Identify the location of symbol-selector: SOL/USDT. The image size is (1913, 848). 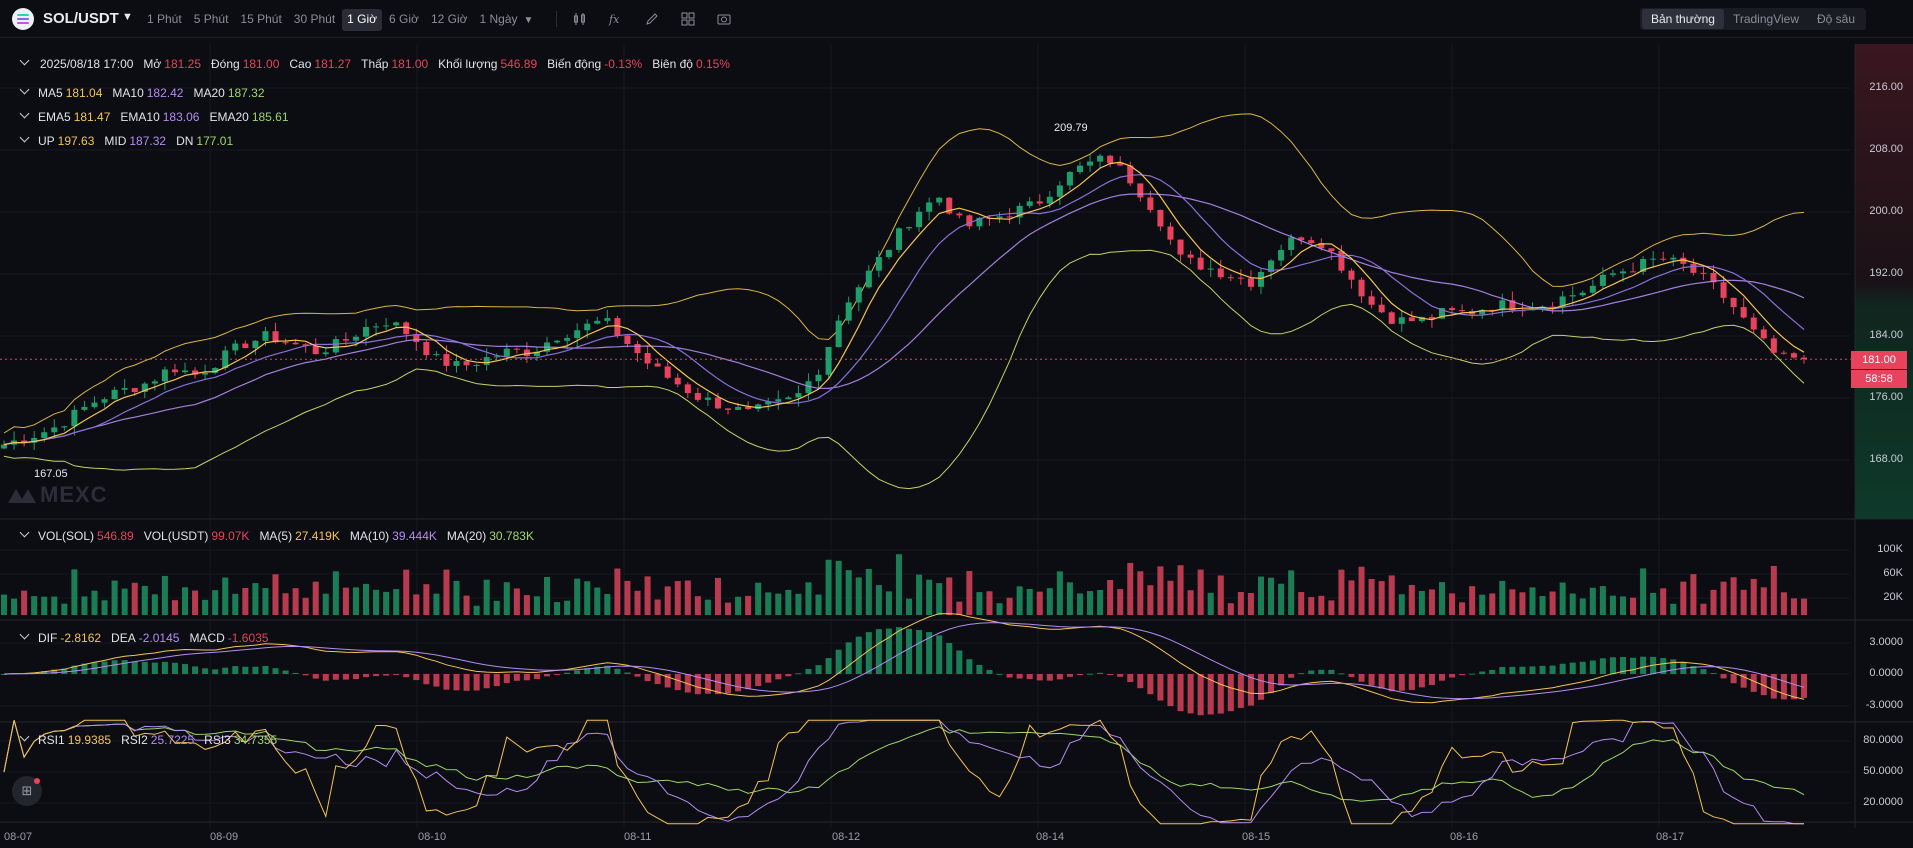
(81, 18).